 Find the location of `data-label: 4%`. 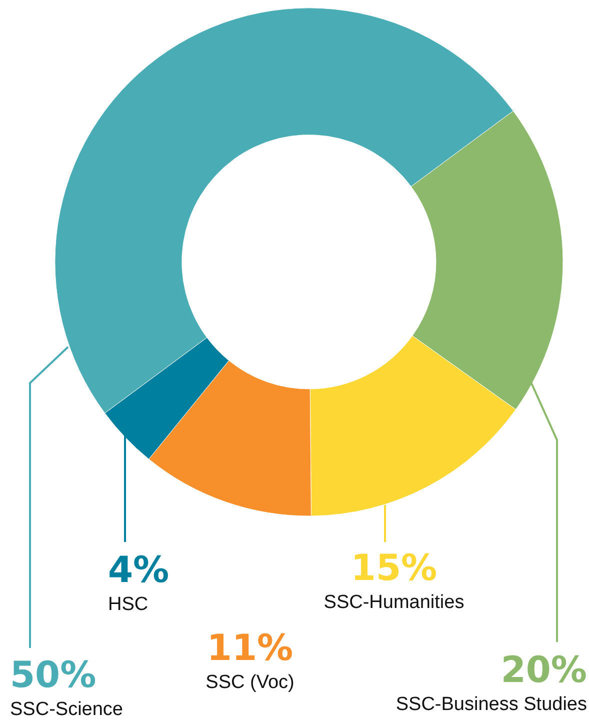

data-label: 4% is located at coordinates (139, 570).